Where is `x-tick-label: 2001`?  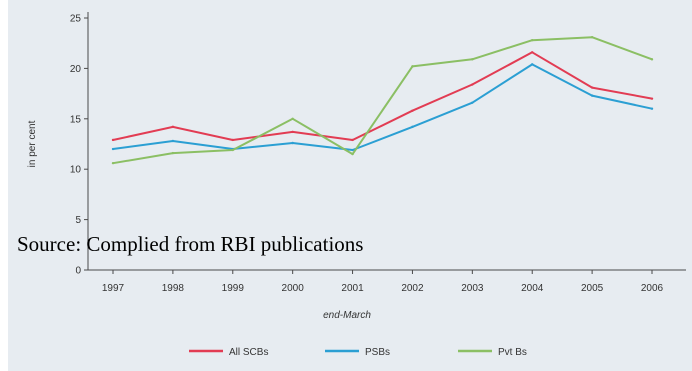
x-tick-label: 2001 is located at coordinates (352, 288).